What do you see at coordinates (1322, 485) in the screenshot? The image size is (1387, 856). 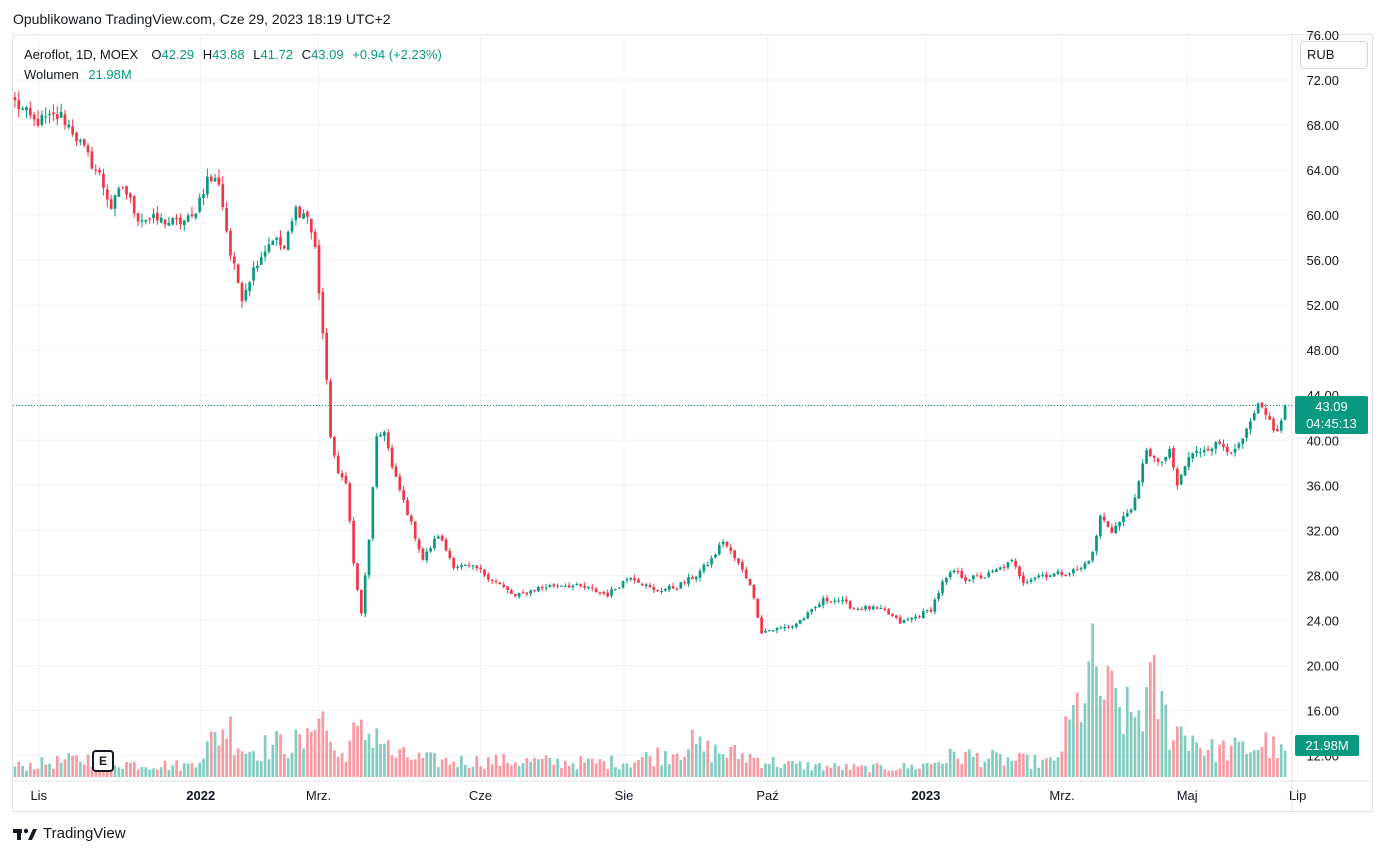 I see `y-tick-label: 36.00` at bounding box center [1322, 485].